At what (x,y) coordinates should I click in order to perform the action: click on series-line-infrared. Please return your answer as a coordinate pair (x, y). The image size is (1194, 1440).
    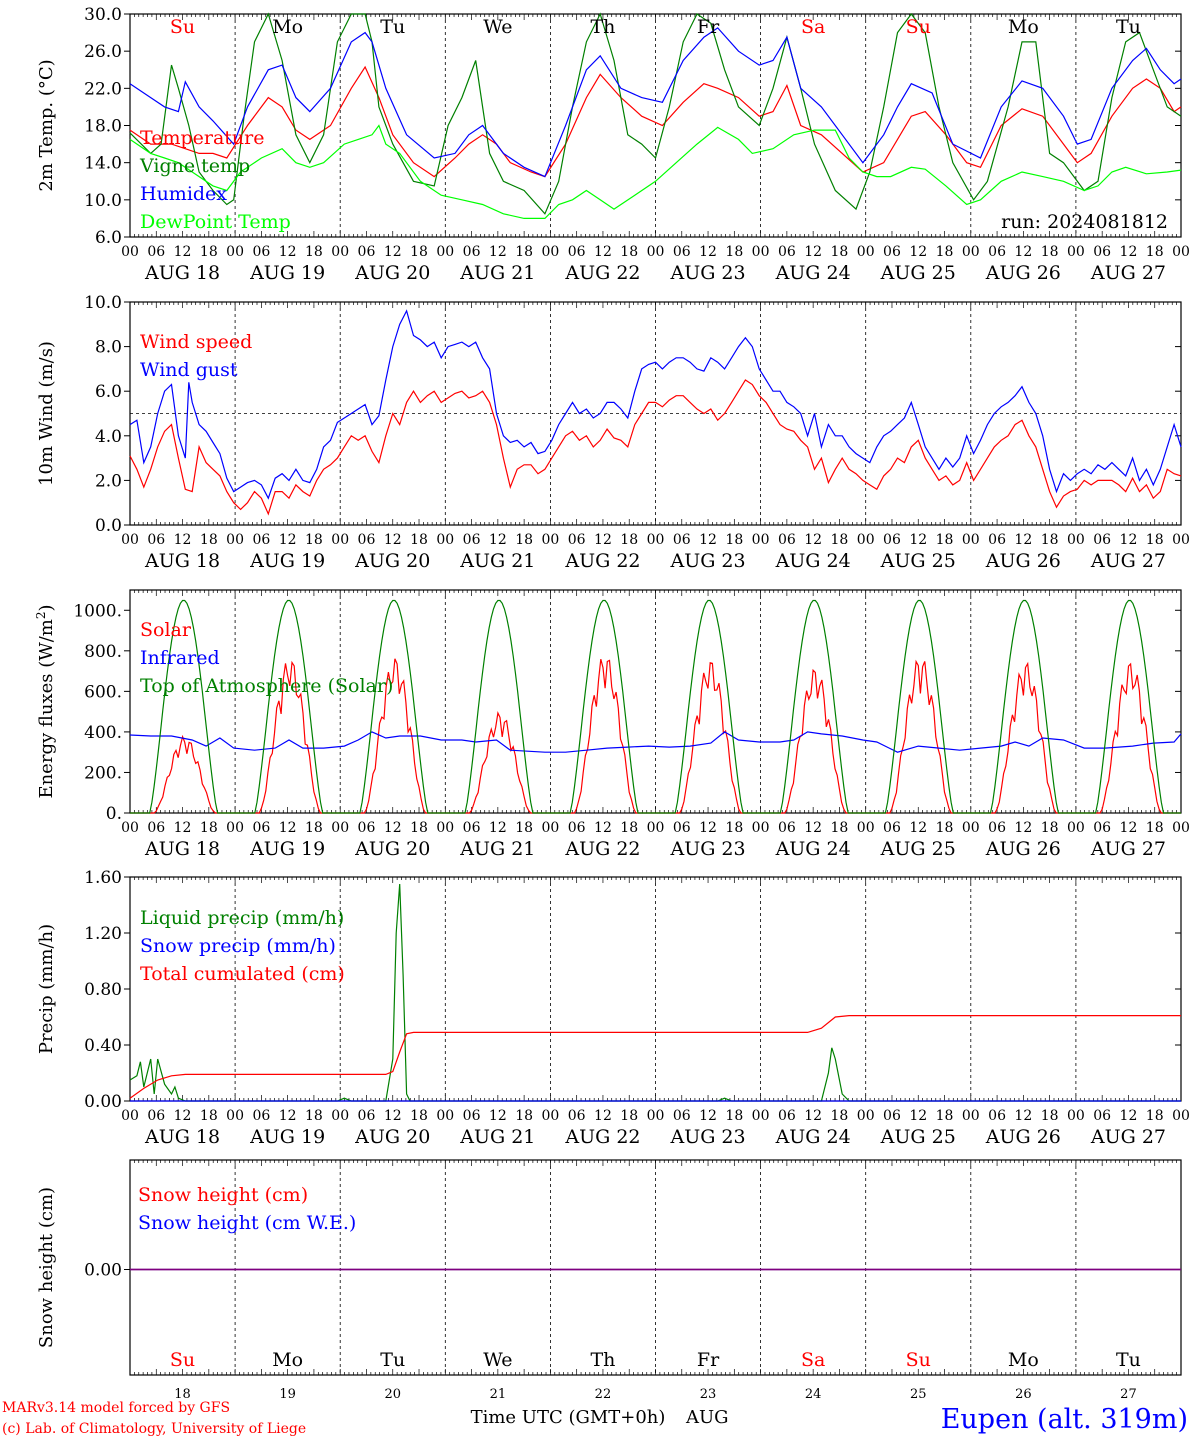
    Looking at the image, I should click on (655, 742).